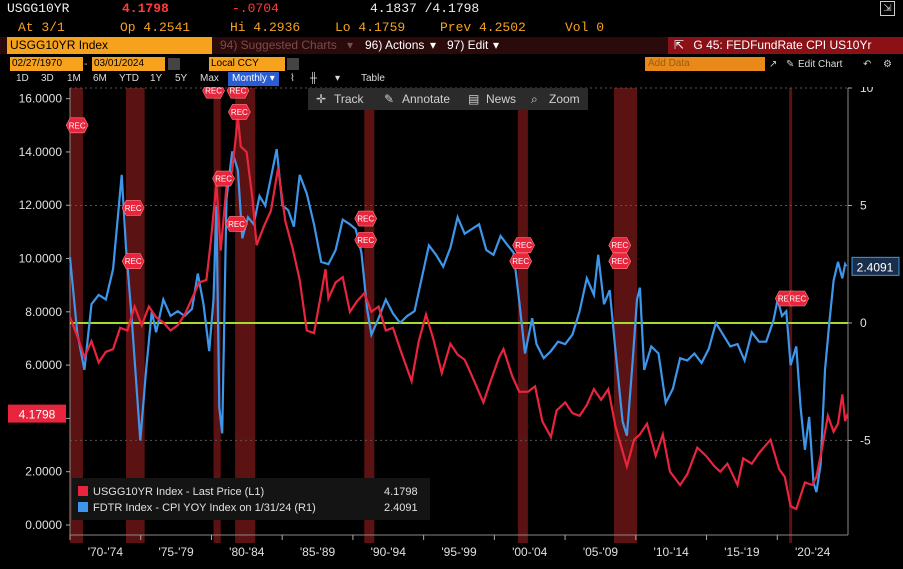 The image size is (903, 569). Describe the element at coordinates (109, 45) in the screenshot. I see `security-field: USGG10YR Index` at that location.